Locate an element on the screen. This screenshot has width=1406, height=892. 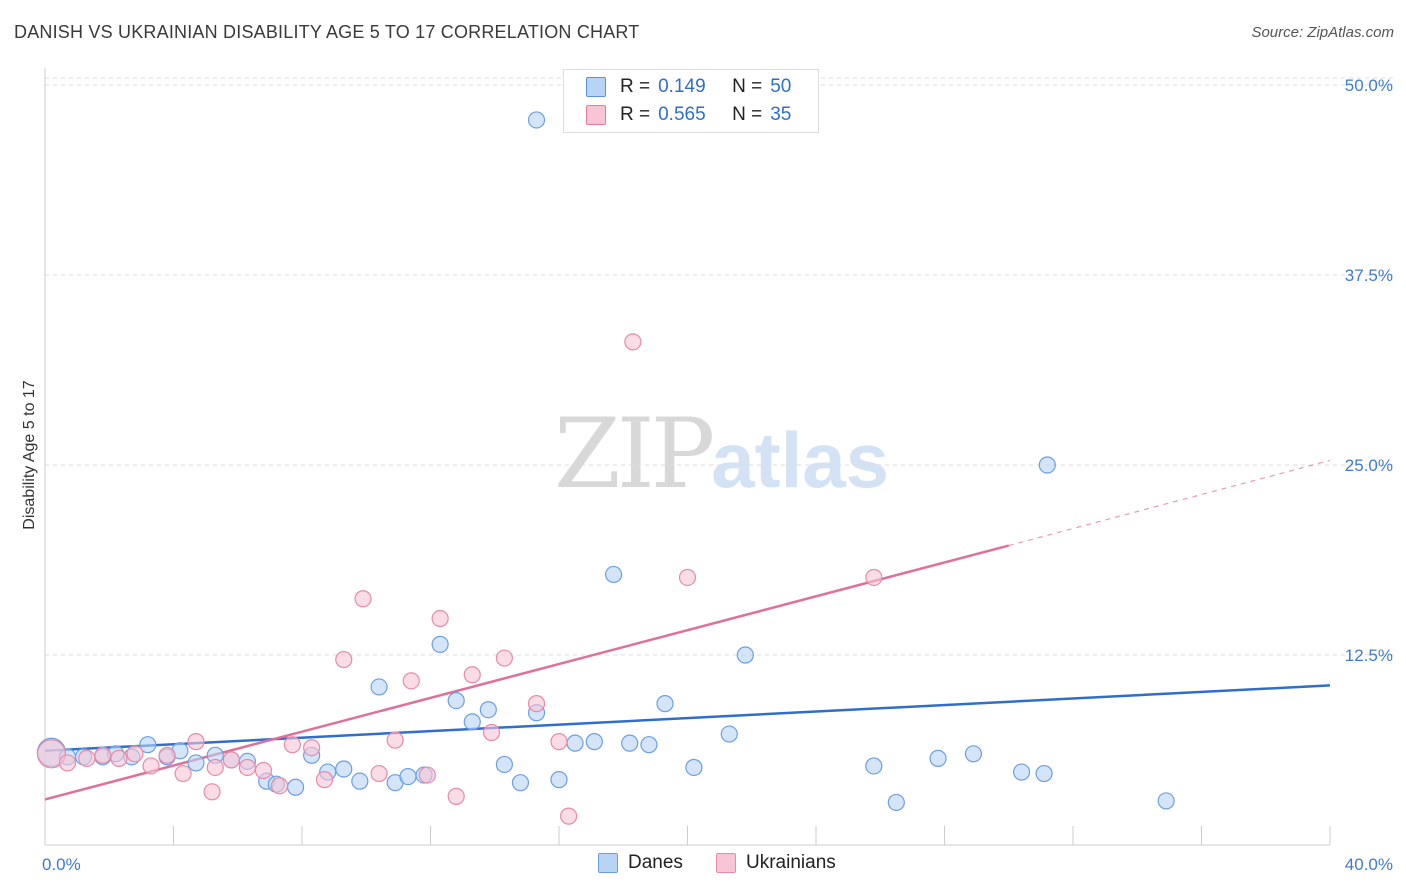
legend-label-danes: Danes is located at coordinates (655, 862).